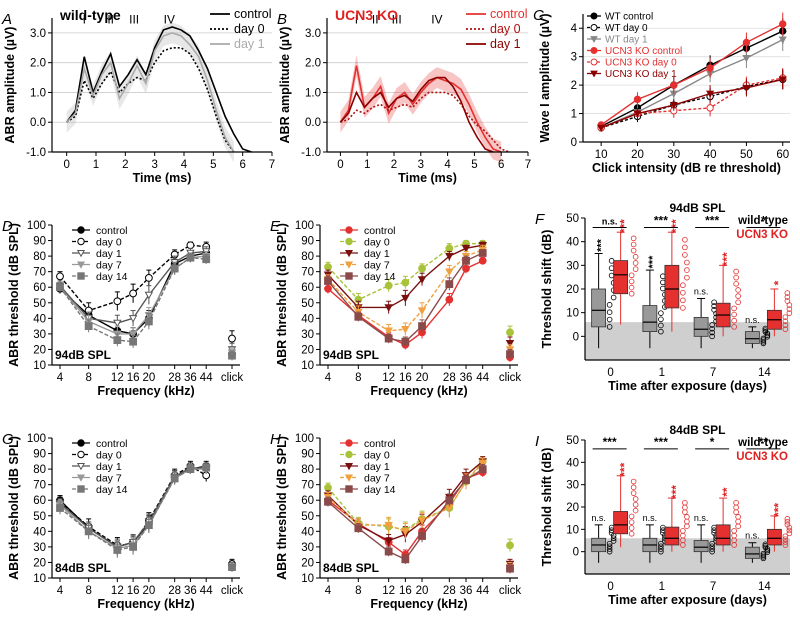  What do you see at coordinates (232, 378) in the screenshot?
I see `x-tick-label: click` at bounding box center [232, 378].